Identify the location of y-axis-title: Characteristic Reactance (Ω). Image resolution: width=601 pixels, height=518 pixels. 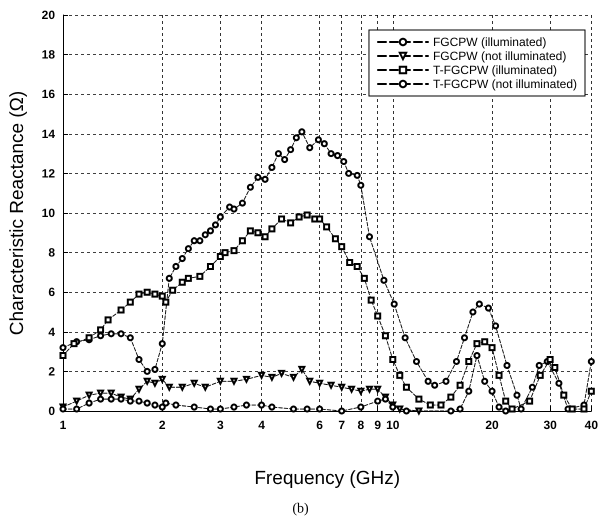
(17, 213).